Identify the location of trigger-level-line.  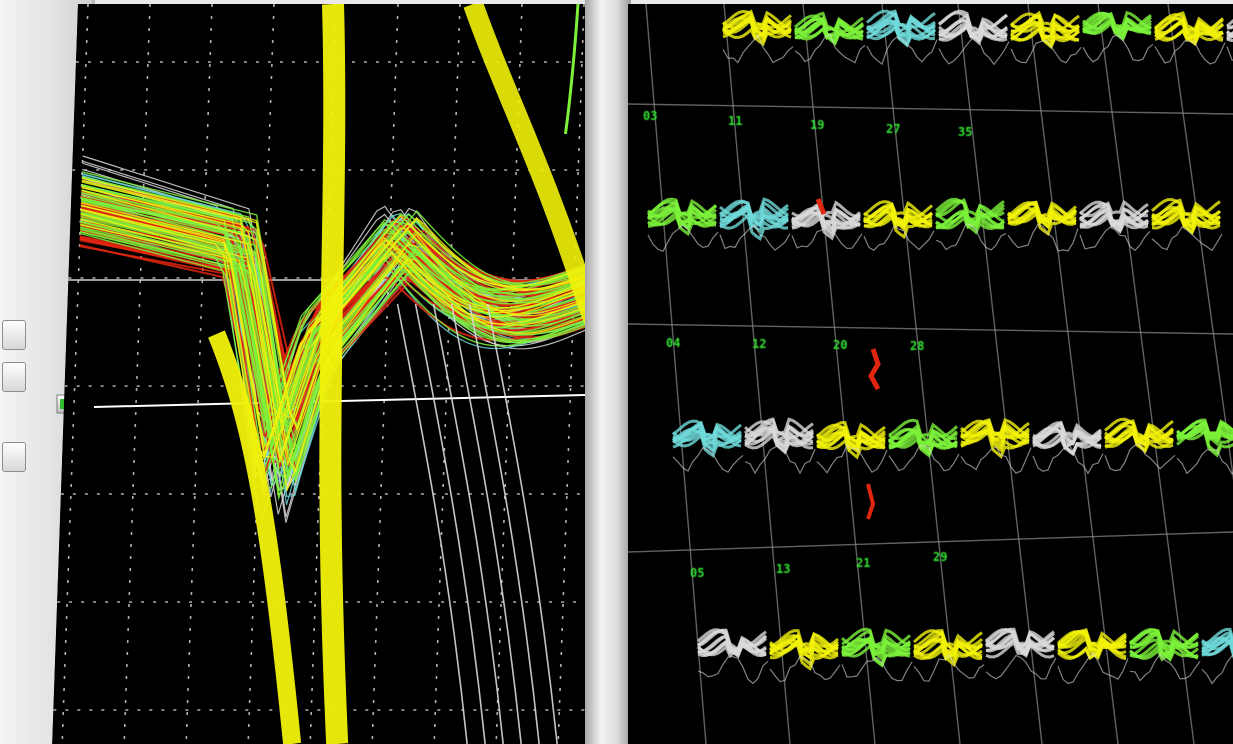
(358, 400).